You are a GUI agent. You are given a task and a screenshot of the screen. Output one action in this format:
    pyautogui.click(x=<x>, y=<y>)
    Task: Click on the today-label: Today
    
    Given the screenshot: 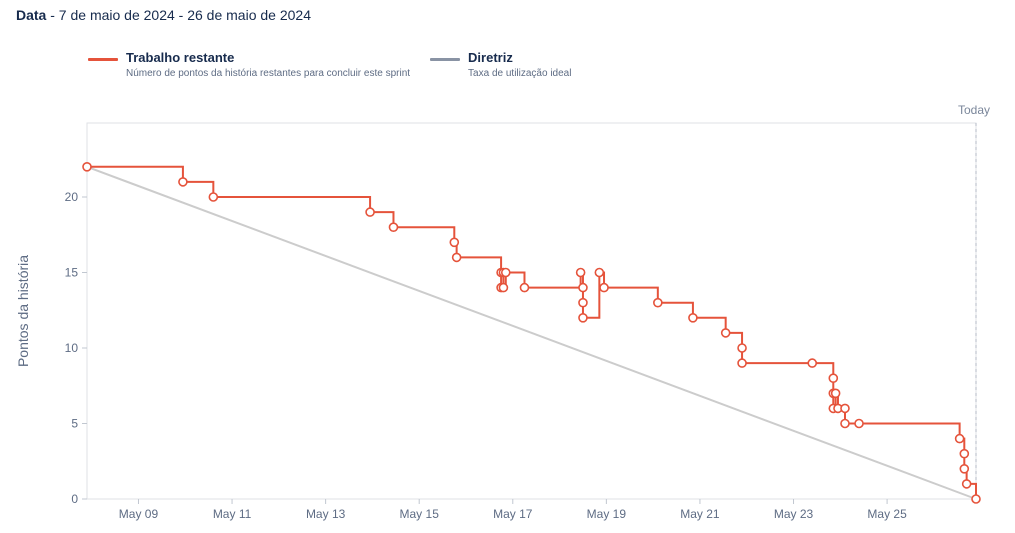 What is the action you would take?
    pyautogui.click(x=974, y=110)
    